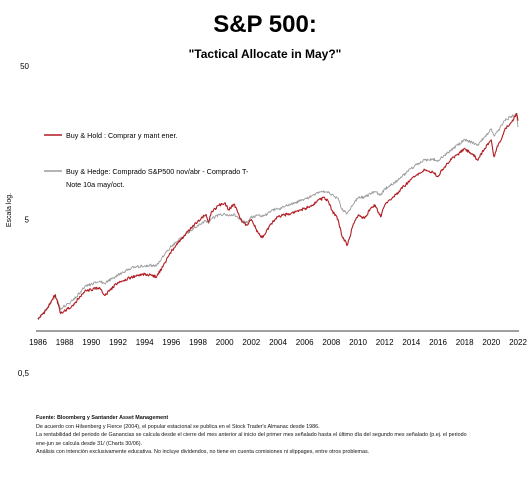 Image resolution: width=530 pixels, height=480 pixels. I want to click on x-tick-label: 2012, so click(385, 342).